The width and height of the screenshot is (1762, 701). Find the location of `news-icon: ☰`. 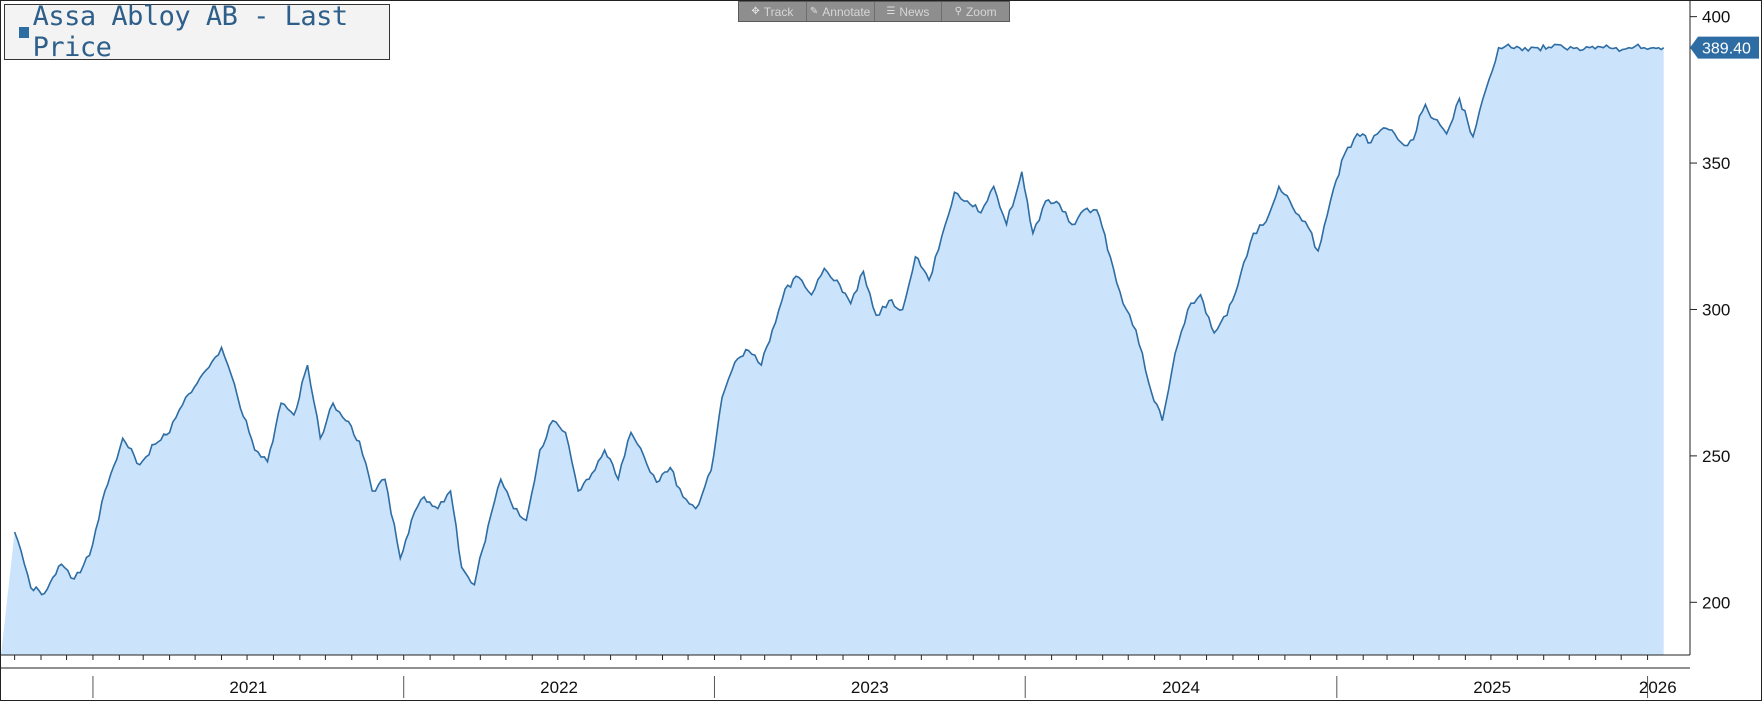

news-icon: ☰ is located at coordinates (891, 11).